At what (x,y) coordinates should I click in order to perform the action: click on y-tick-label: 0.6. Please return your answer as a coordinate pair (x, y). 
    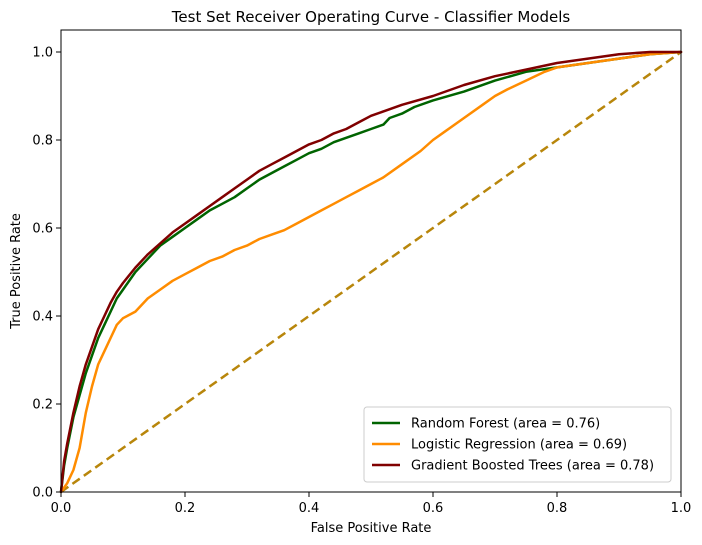
    Looking at the image, I should click on (42, 229).